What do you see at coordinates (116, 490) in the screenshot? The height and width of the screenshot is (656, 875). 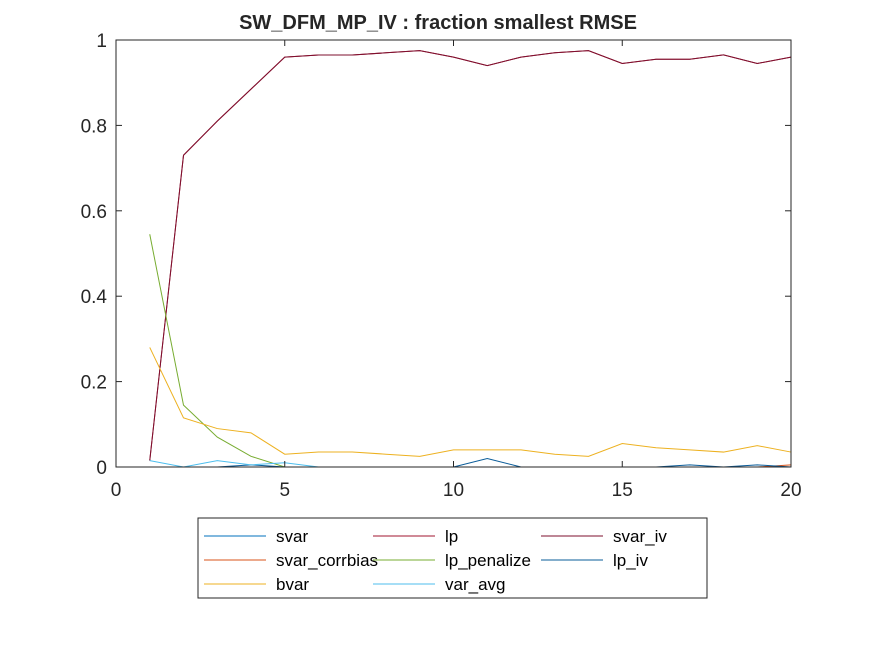 I see `x-tick-label: 0` at bounding box center [116, 490].